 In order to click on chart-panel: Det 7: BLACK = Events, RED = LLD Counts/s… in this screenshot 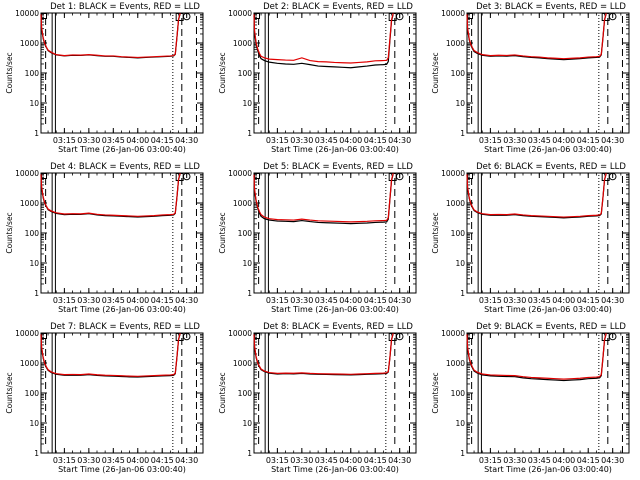, I will do `click(104, 398)`.